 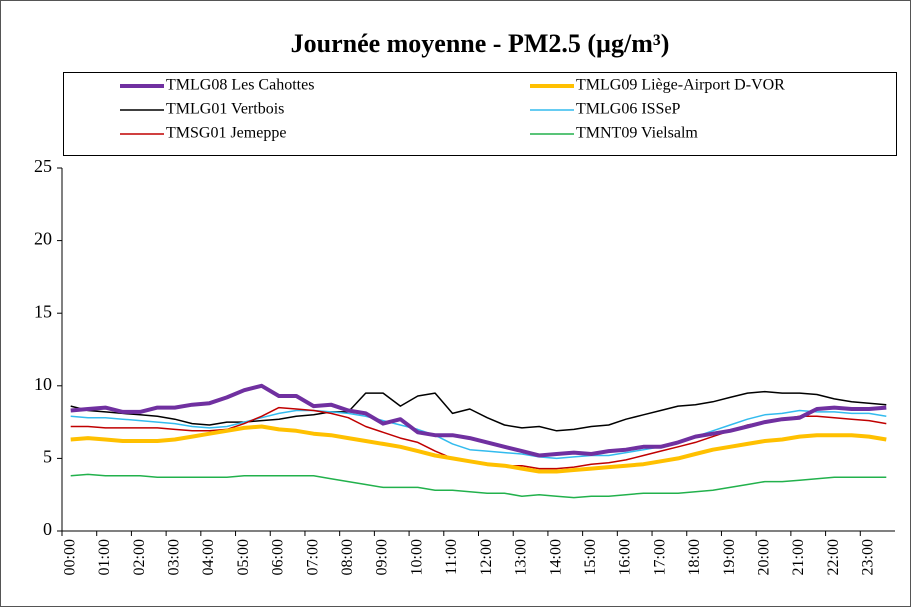 I want to click on x-tick-label: 10:00, so click(x=416, y=557).